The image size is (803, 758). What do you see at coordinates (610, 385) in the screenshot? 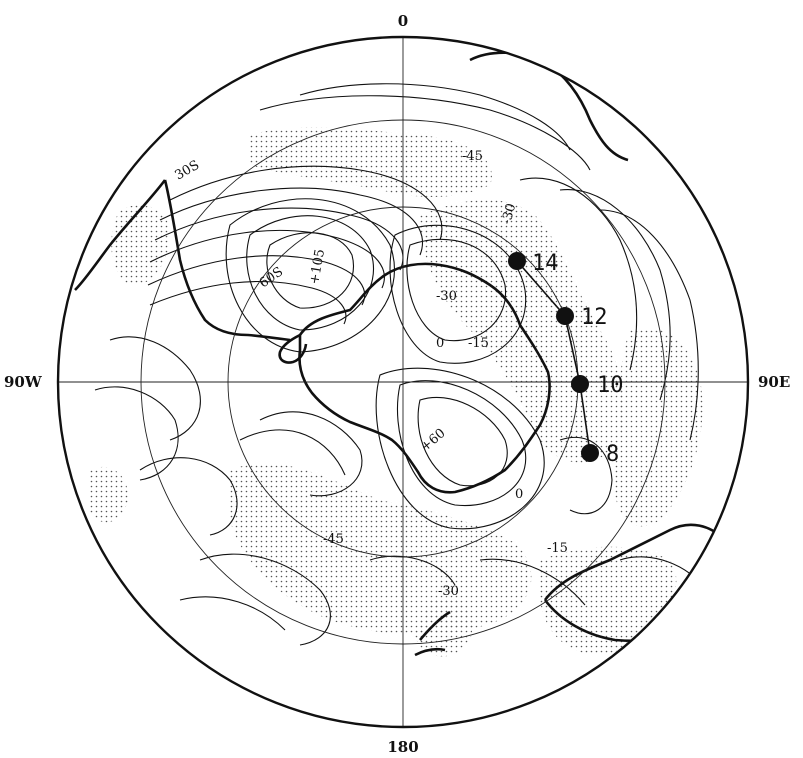
I see `track-label-10: 10` at bounding box center [610, 385].